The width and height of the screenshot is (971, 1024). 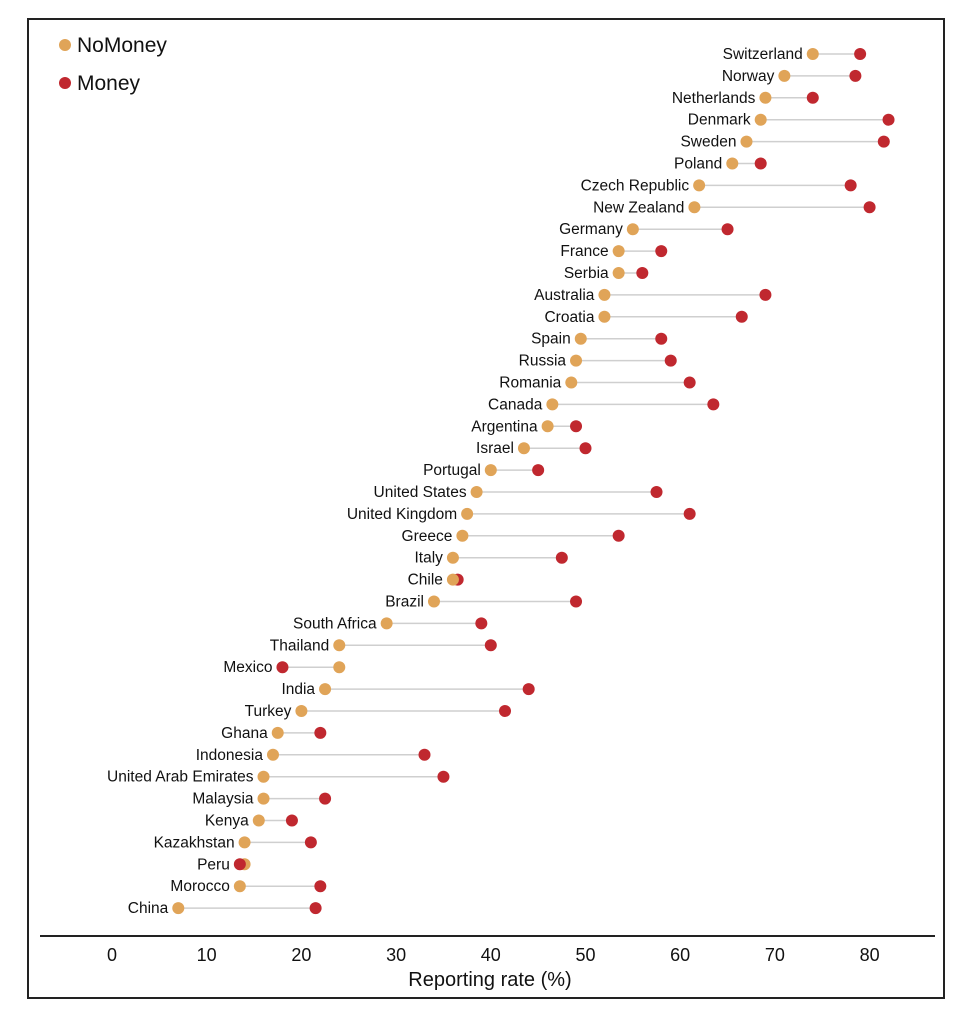 I want to click on x-tick-label: 10, so click(x=207, y=955).